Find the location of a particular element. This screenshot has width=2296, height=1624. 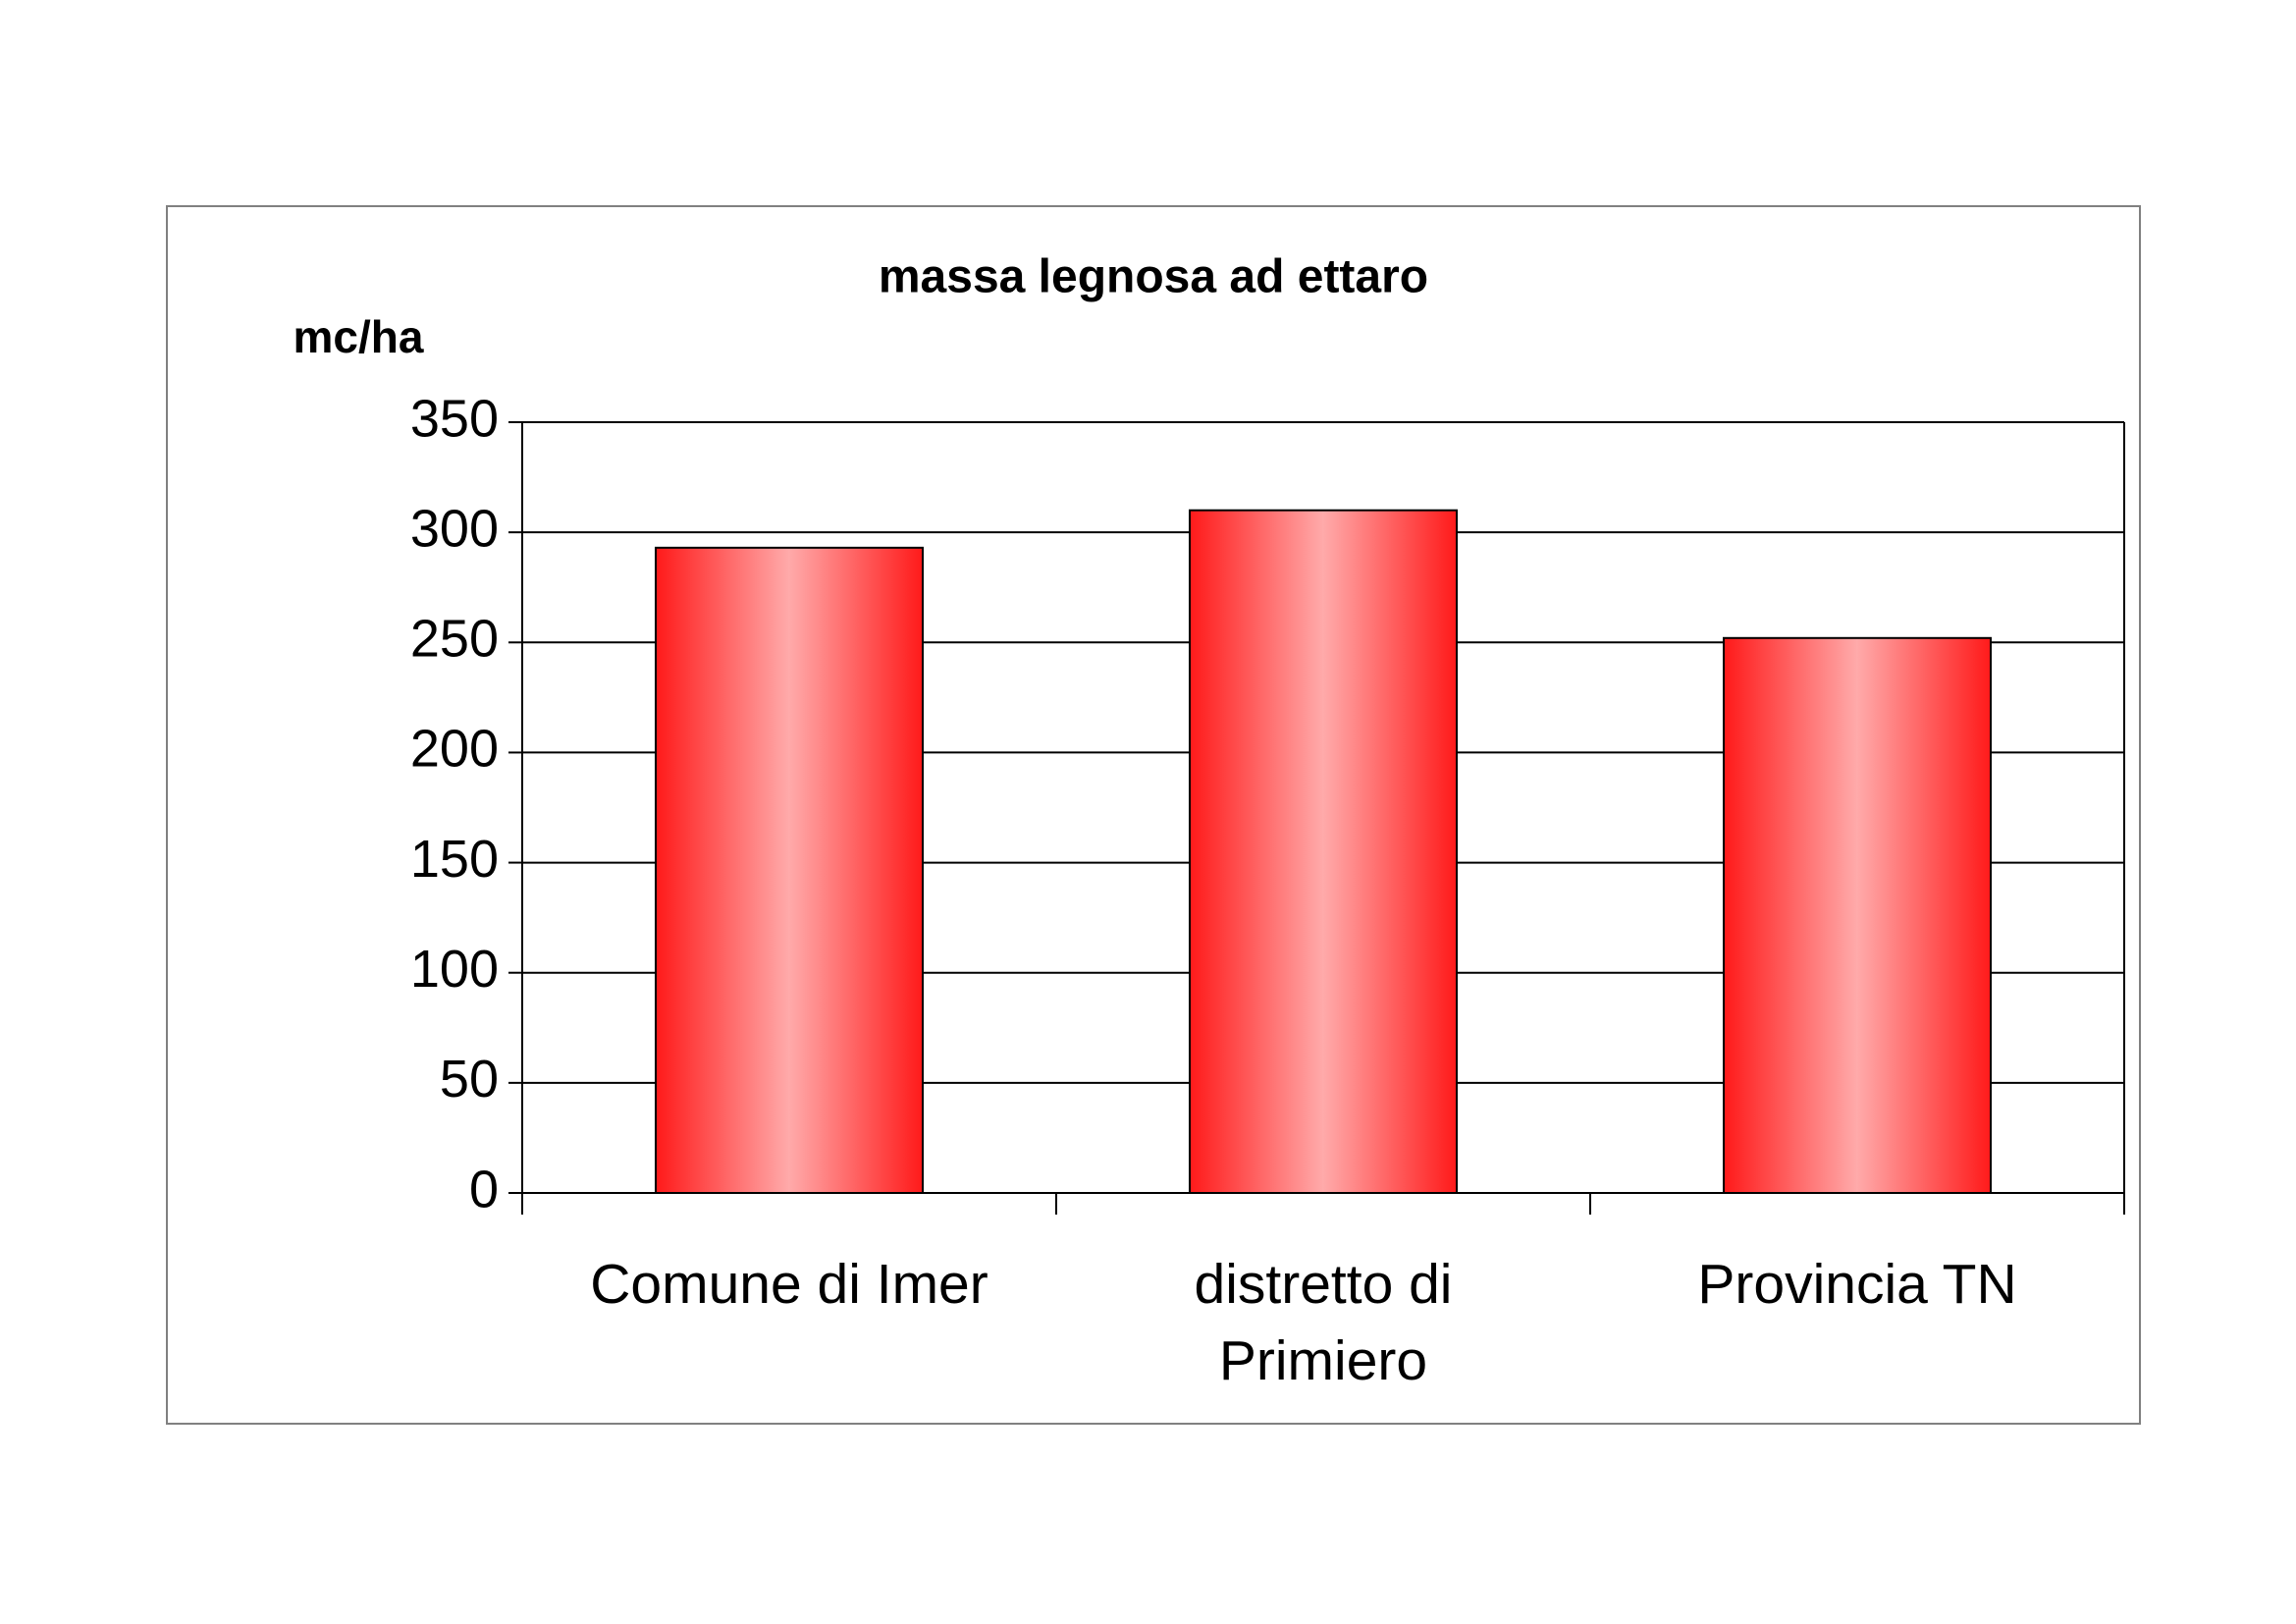

y-tick-label: 0 is located at coordinates (484, 1189).